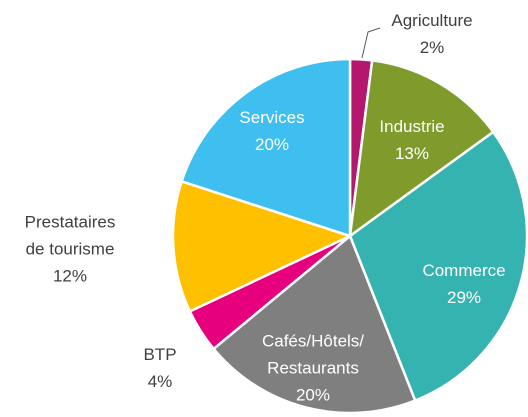  I want to click on slice-label: Commerce 29%, so click(463, 284).